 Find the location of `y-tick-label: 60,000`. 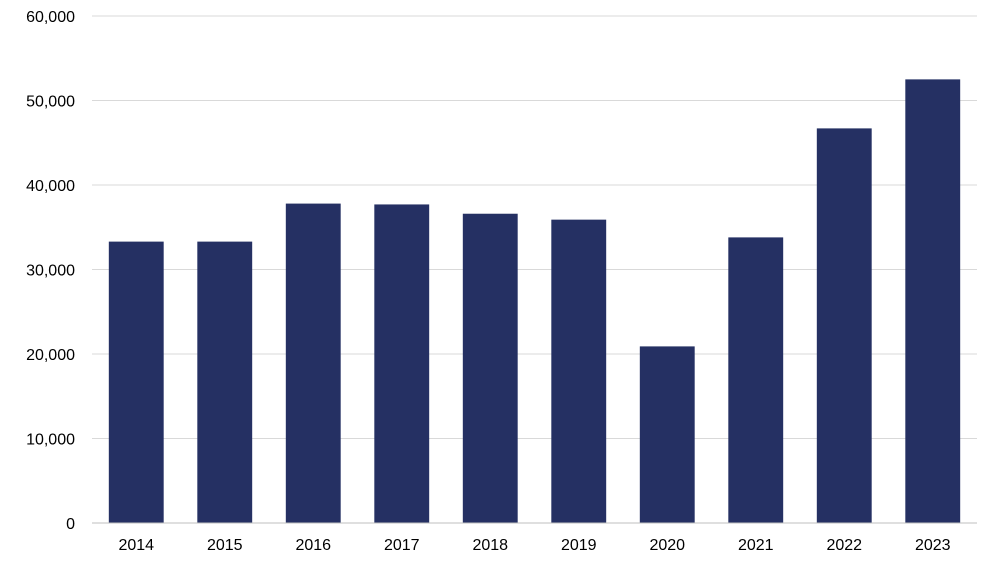

y-tick-label: 60,000 is located at coordinates (50, 17).